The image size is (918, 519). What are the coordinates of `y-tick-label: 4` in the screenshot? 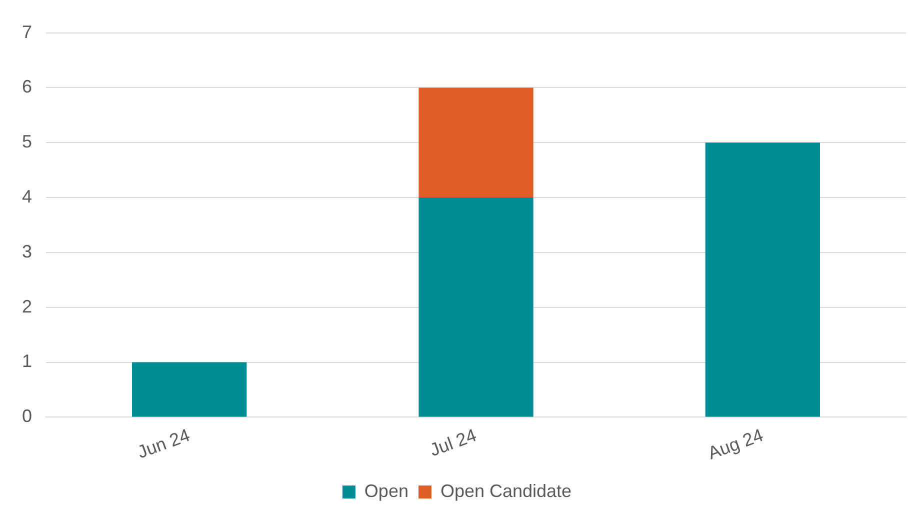 It's located at (27, 196).